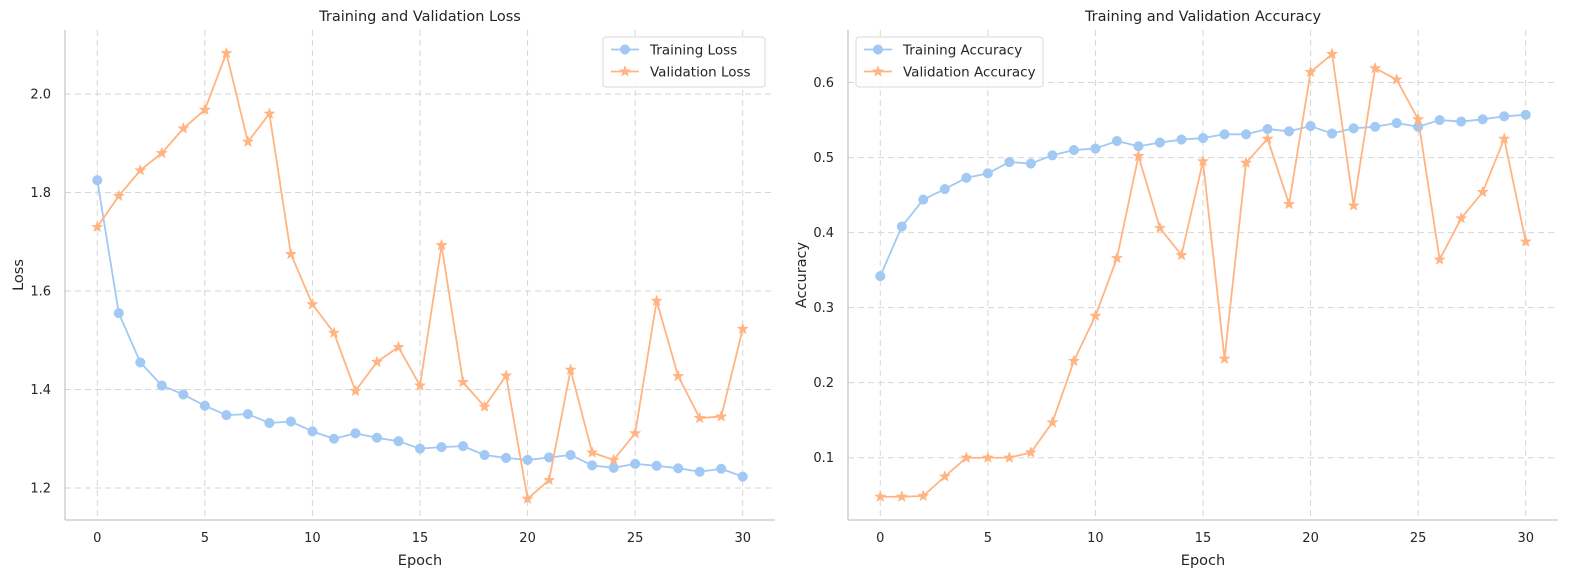  What do you see at coordinates (635, 538) in the screenshot?
I see `loss-x-tick-label: 25` at bounding box center [635, 538].